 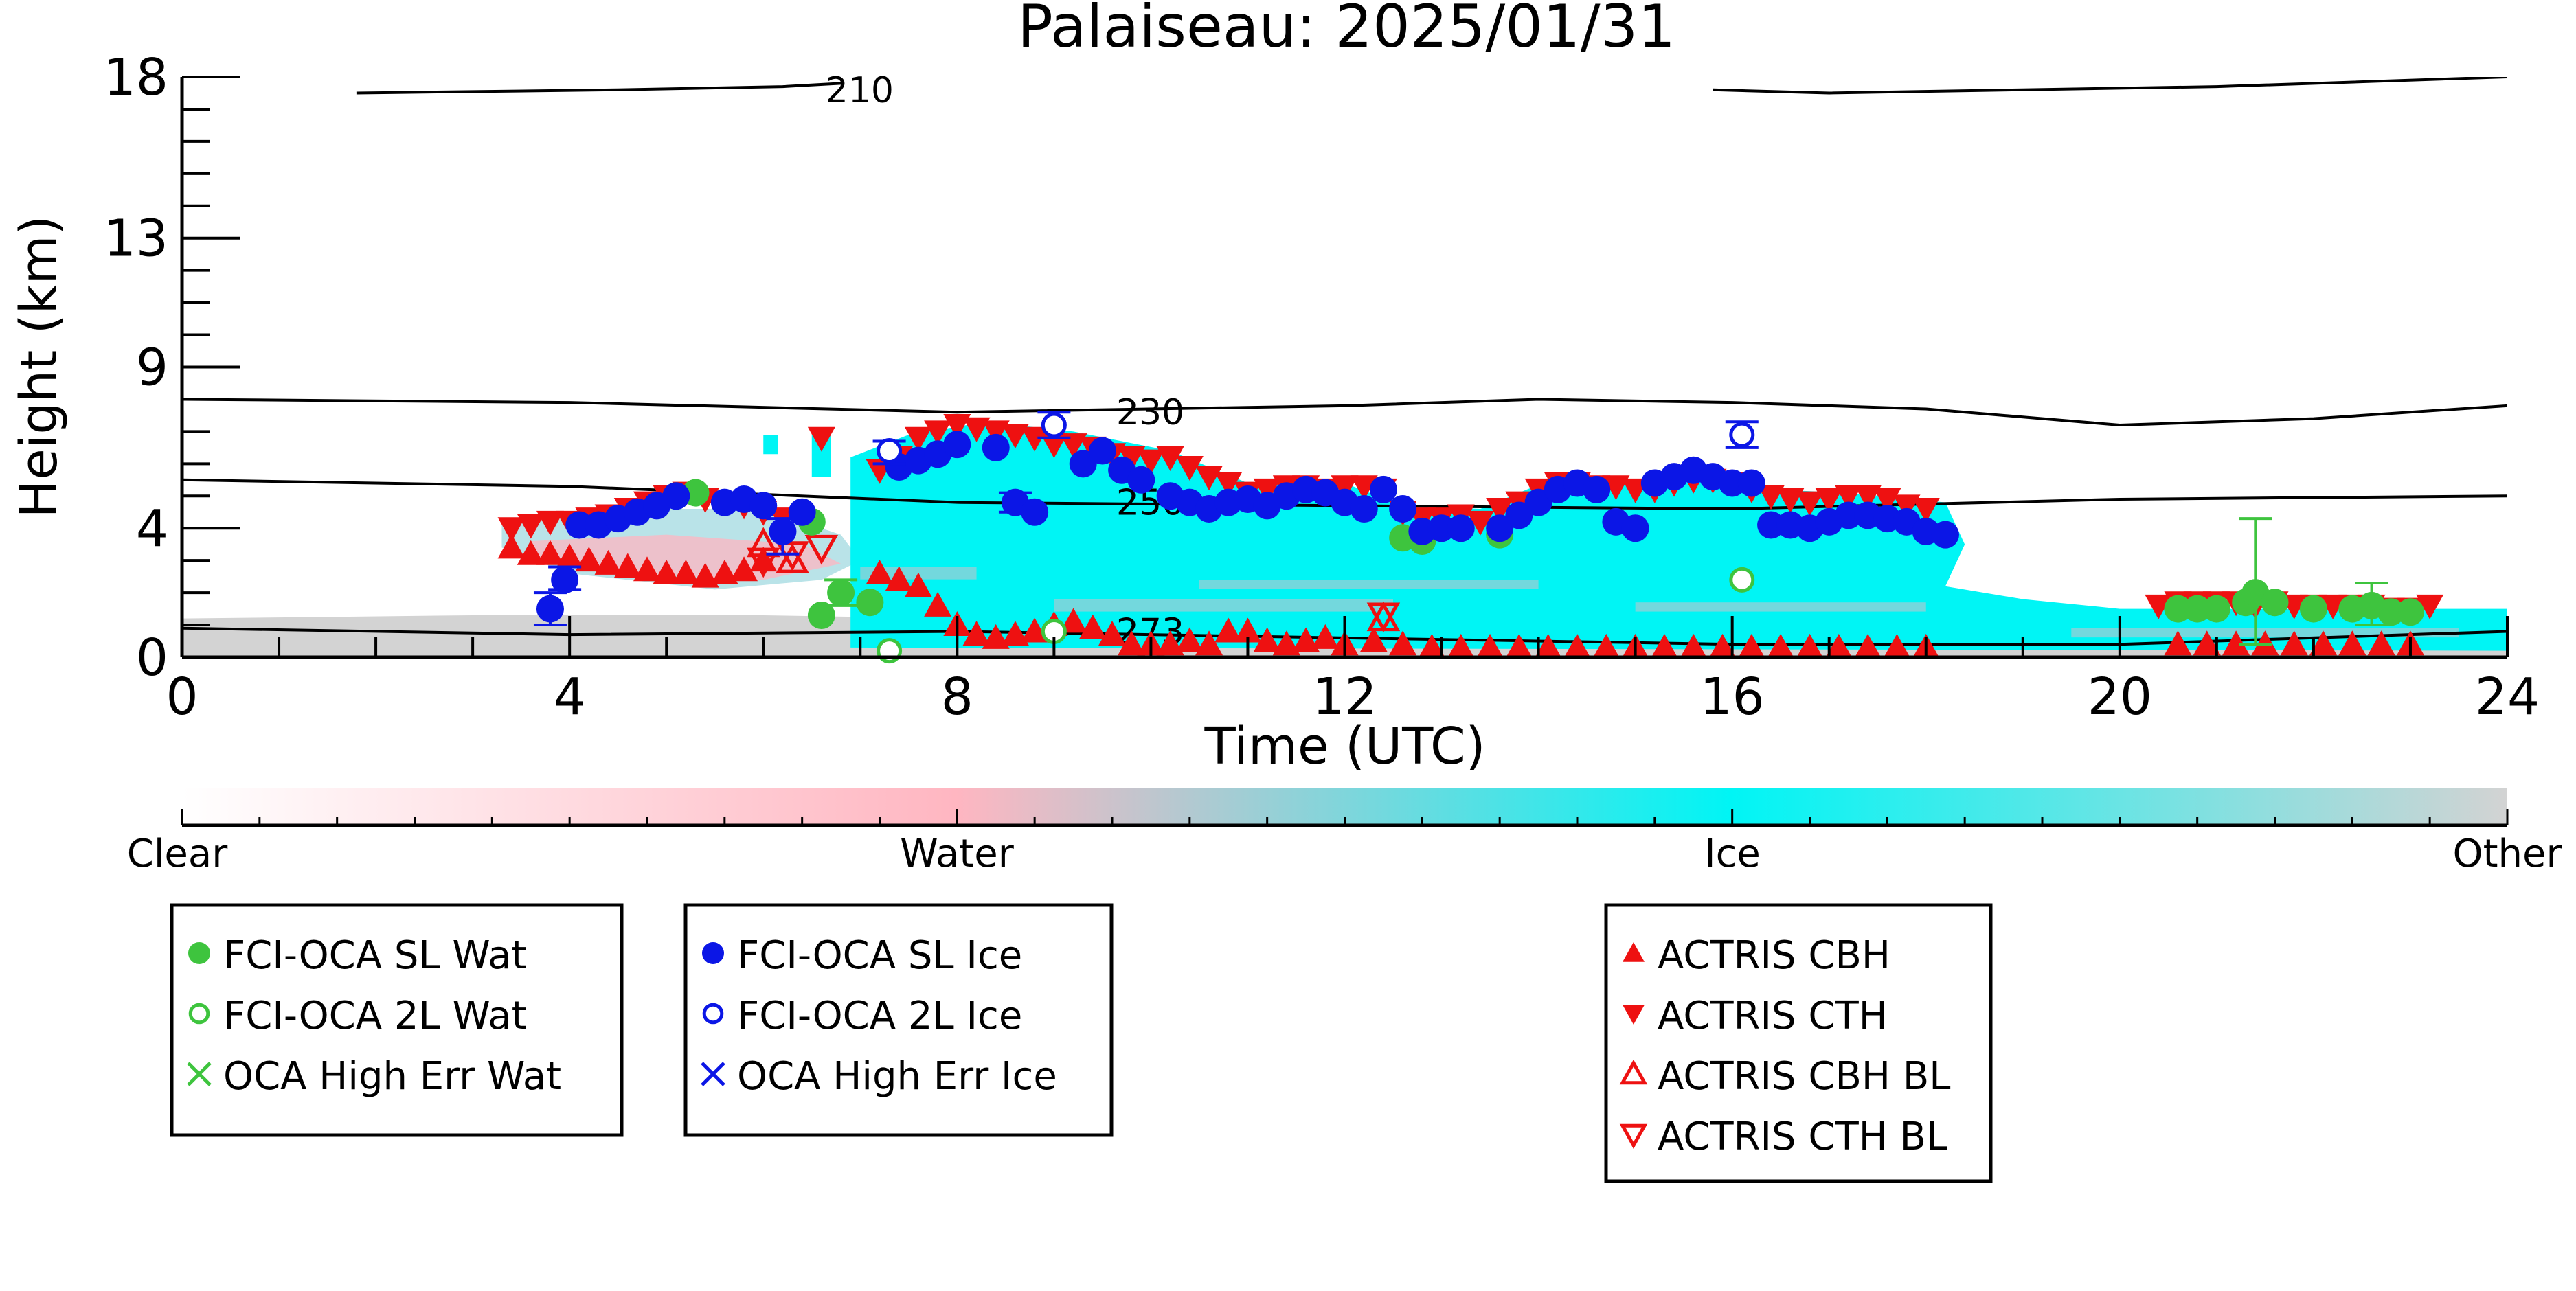 I want to click on colorbar-label-ice: Ice, so click(x=1732, y=854).